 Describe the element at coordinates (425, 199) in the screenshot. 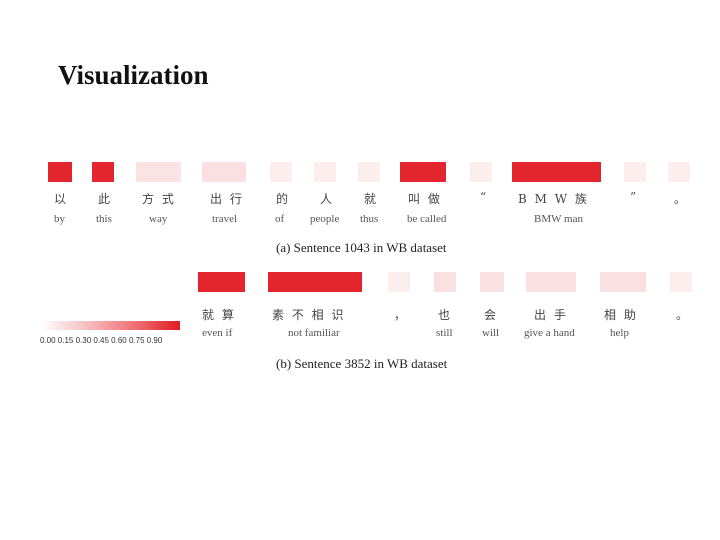

I see `token-zh: 叫 做` at that location.